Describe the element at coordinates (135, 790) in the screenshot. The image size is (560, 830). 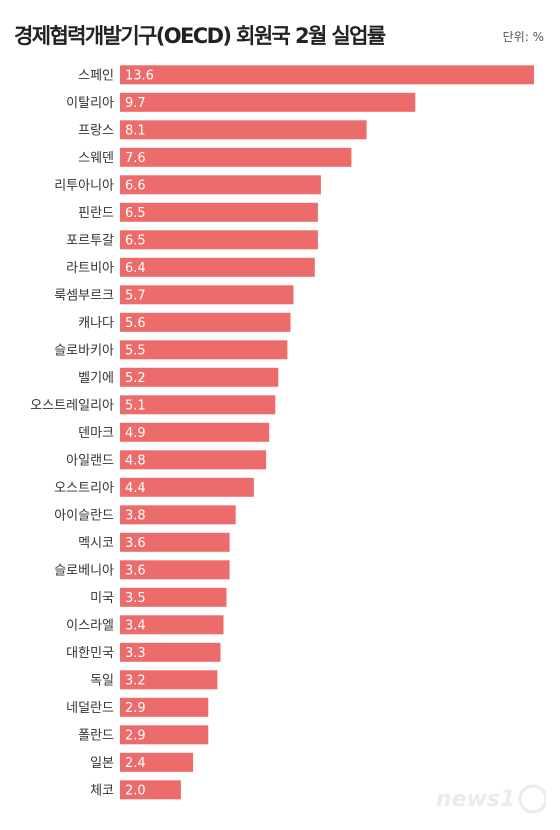
I see `value-label: 2.0` at that location.